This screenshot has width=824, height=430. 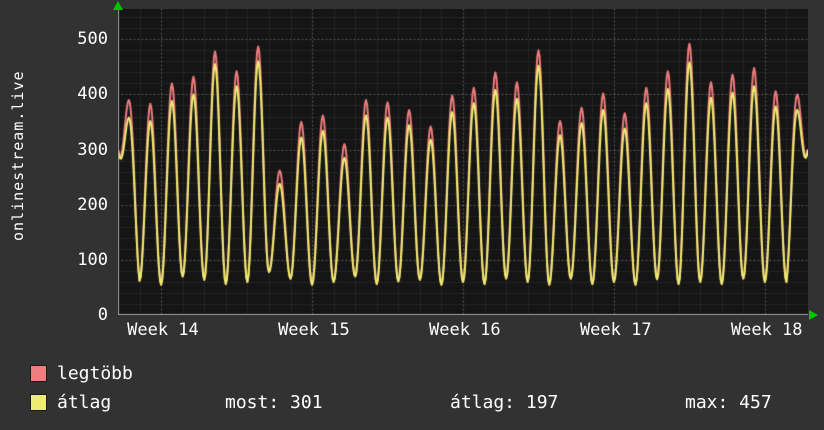 I want to click on legend-item-legtobb: legtöbb, so click(x=81, y=373).